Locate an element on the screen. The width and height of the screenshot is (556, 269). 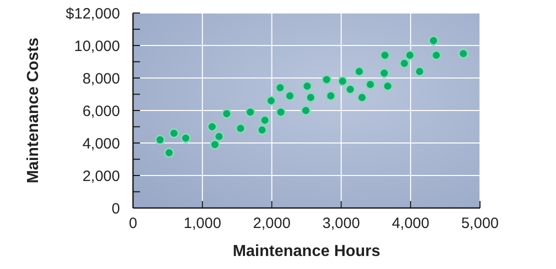
x-tick-label: 2,000 is located at coordinates (272, 223).